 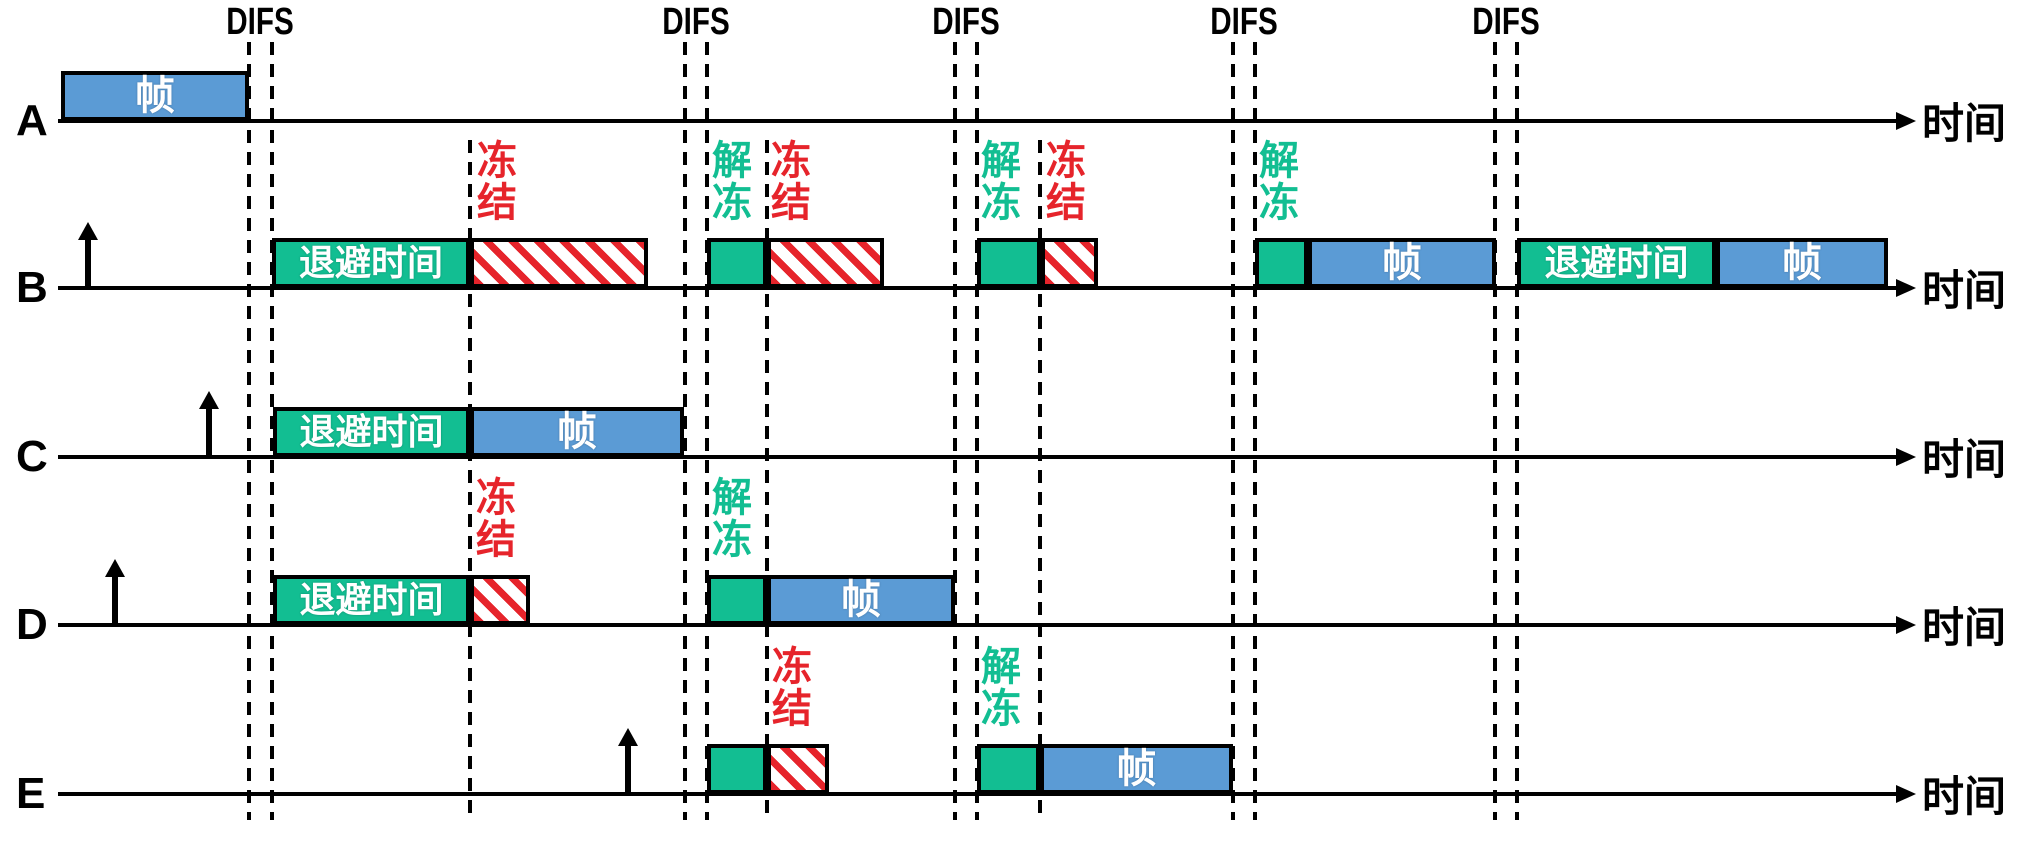 What do you see at coordinates (791, 182) in the screenshot?
I see `B-freeze-annotation-3: 冻结` at bounding box center [791, 182].